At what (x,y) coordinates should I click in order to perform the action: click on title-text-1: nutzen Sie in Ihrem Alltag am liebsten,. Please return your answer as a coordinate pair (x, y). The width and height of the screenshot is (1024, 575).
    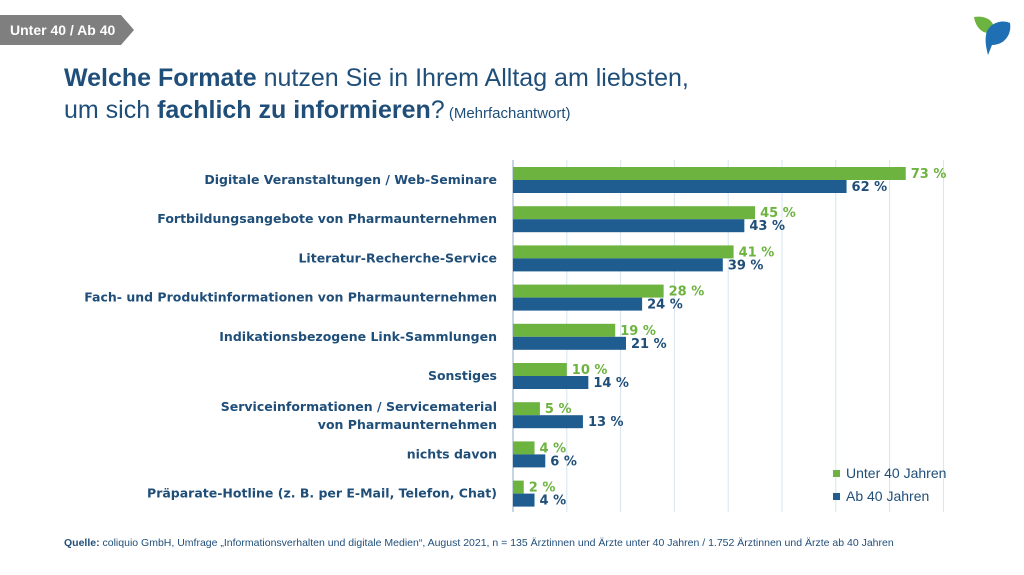
    Looking at the image, I should click on (472, 78).